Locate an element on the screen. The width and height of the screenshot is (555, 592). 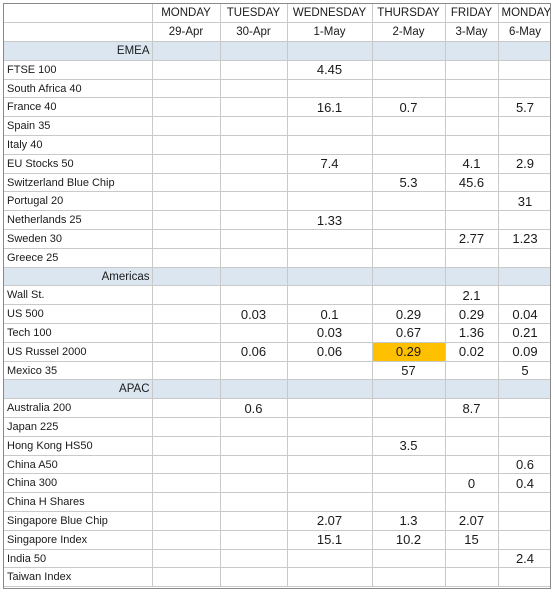
index-name-cell: Singapore Blue Chip is located at coordinates (78, 521).